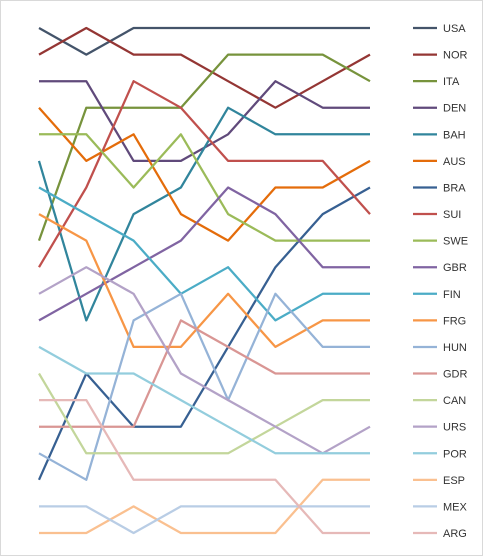 This screenshot has height=556, width=483. What do you see at coordinates (455, 375) in the screenshot?
I see `legend-label-gdr: GDR` at bounding box center [455, 375].